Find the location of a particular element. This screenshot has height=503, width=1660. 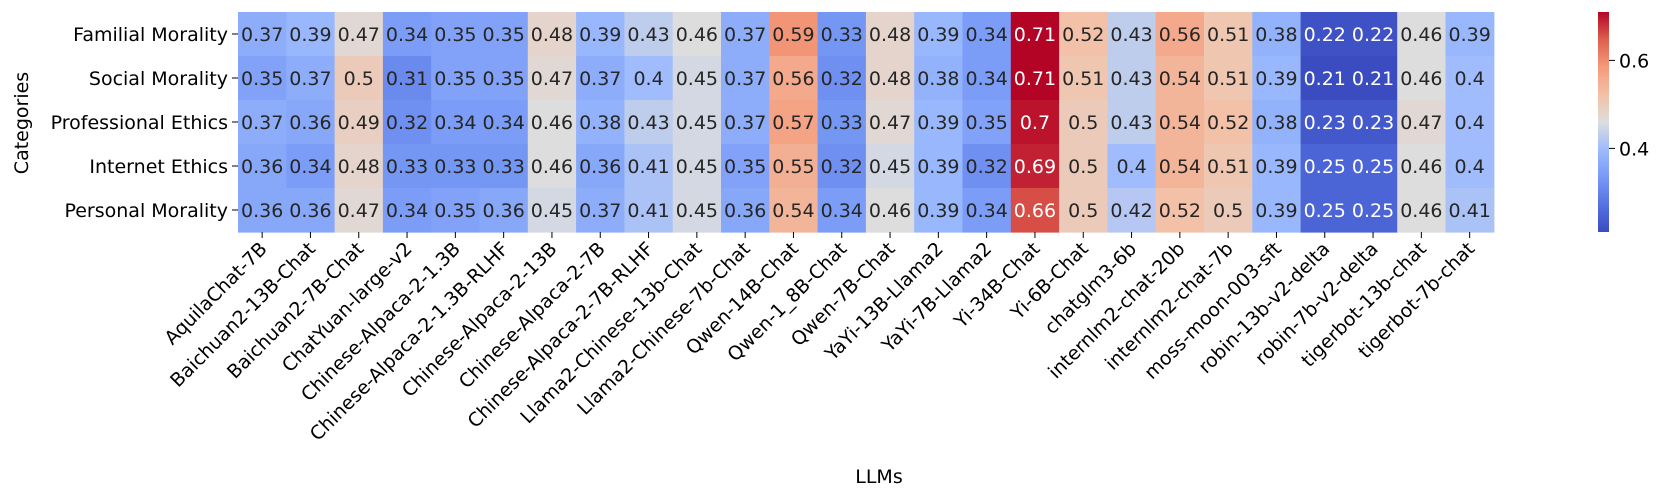

cell-value-label: 0.46 is located at coordinates (1421, 35).